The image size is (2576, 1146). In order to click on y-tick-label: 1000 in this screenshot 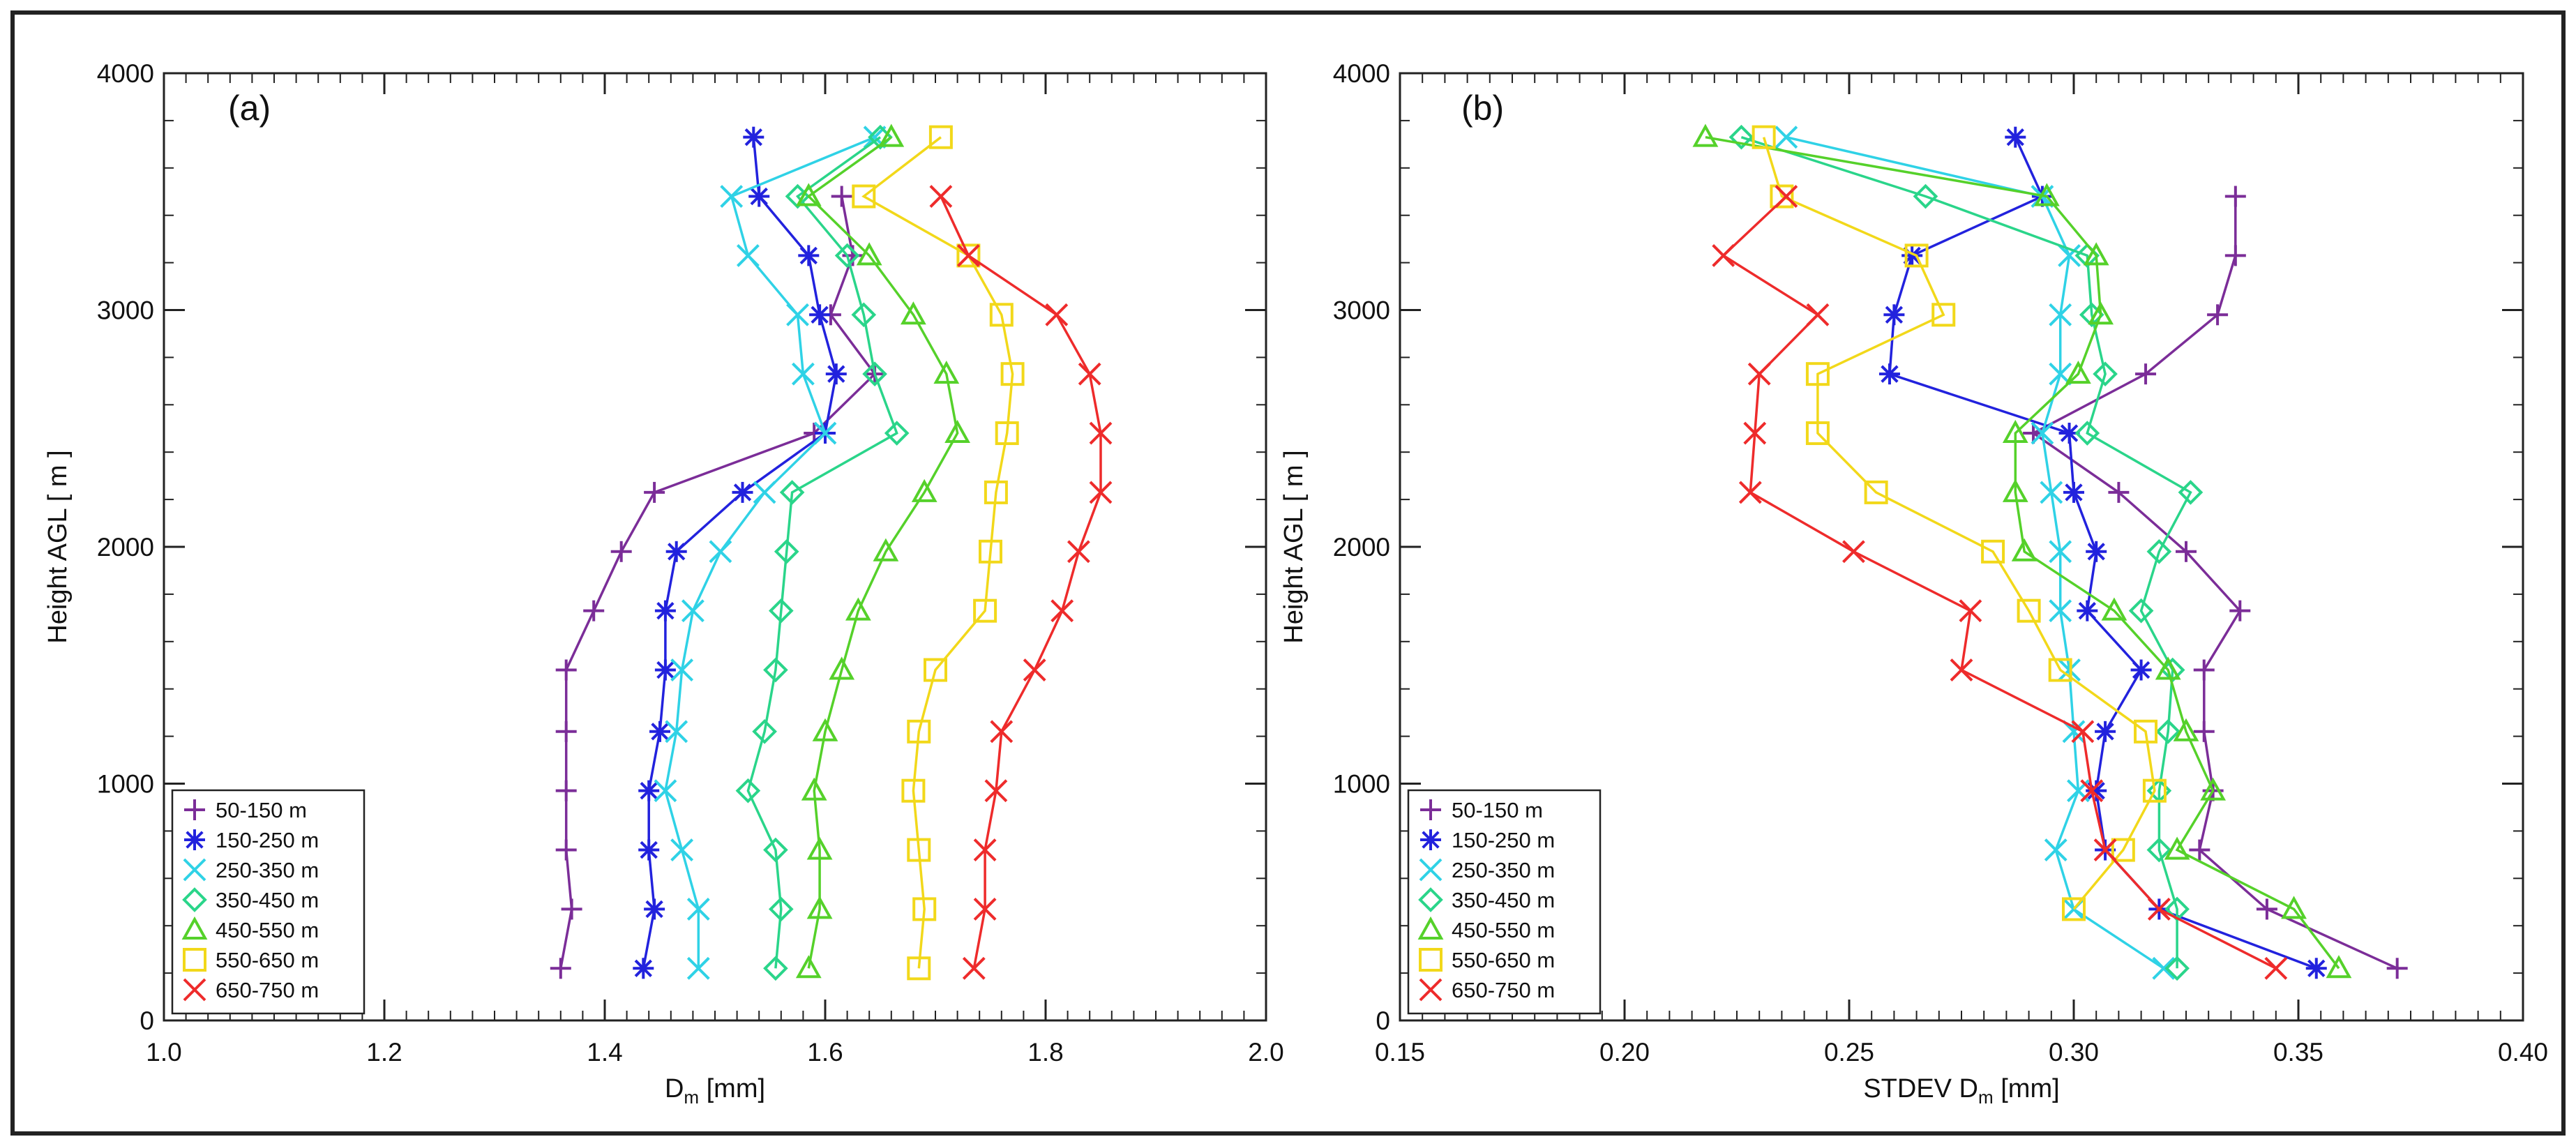, I will do `click(125, 784)`.